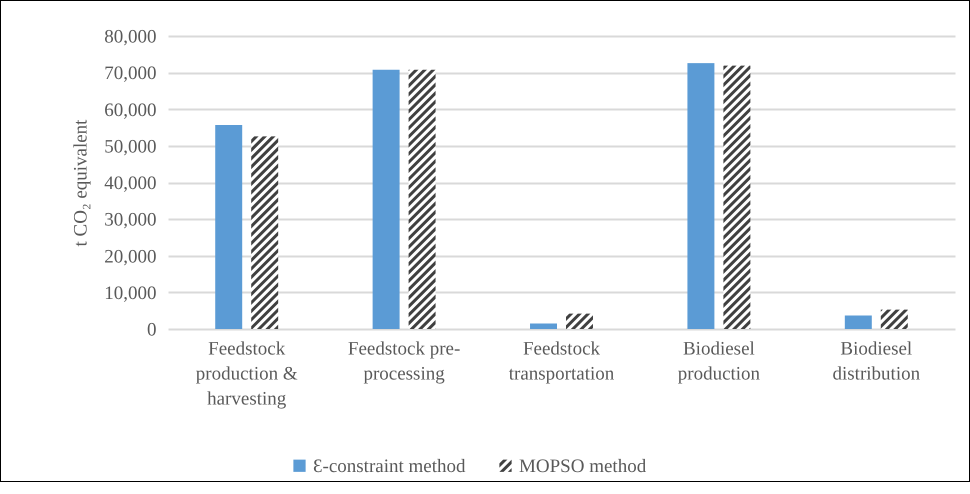 This screenshot has width=970, height=494. I want to click on x-tick-label: Feedstock transportation, so click(561, 361).